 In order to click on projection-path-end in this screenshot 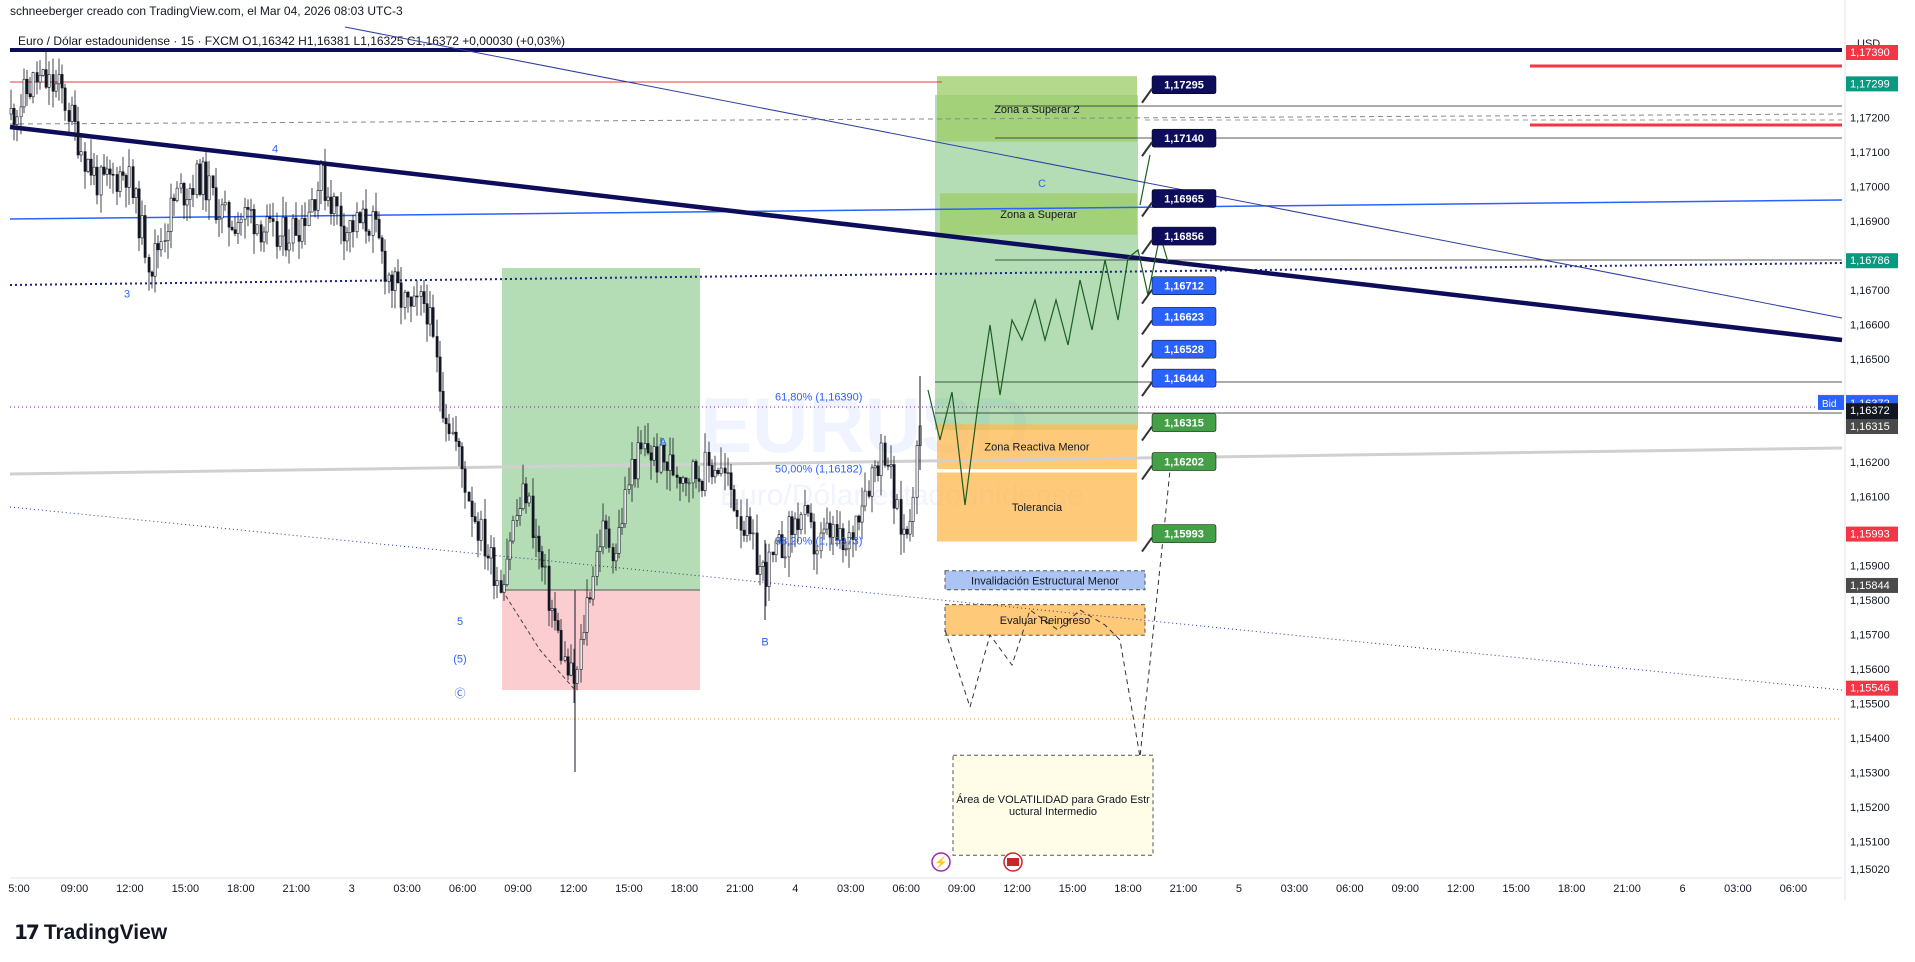, I will do `click(1145, 180)`.